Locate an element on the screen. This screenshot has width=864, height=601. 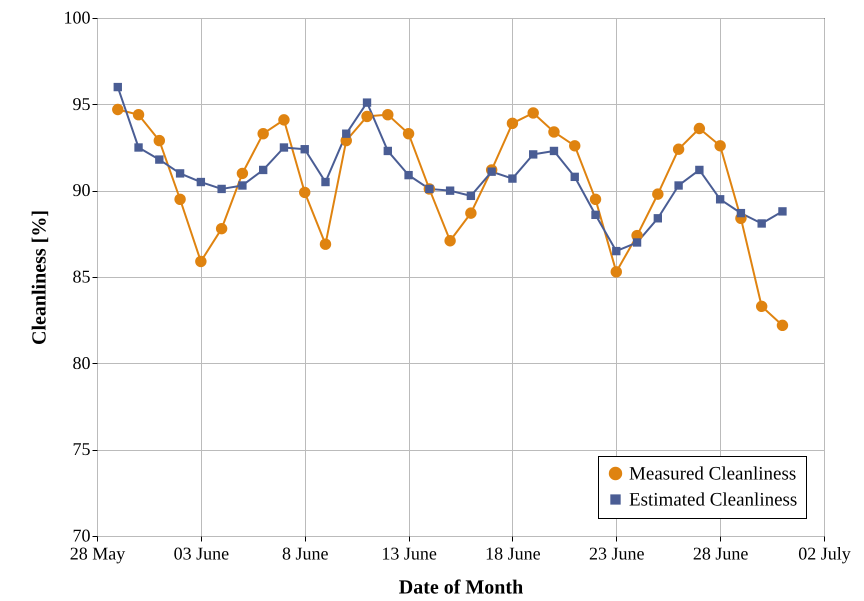
y-axis-title: Cleanliness [%] is located at coordinates (39, 277).